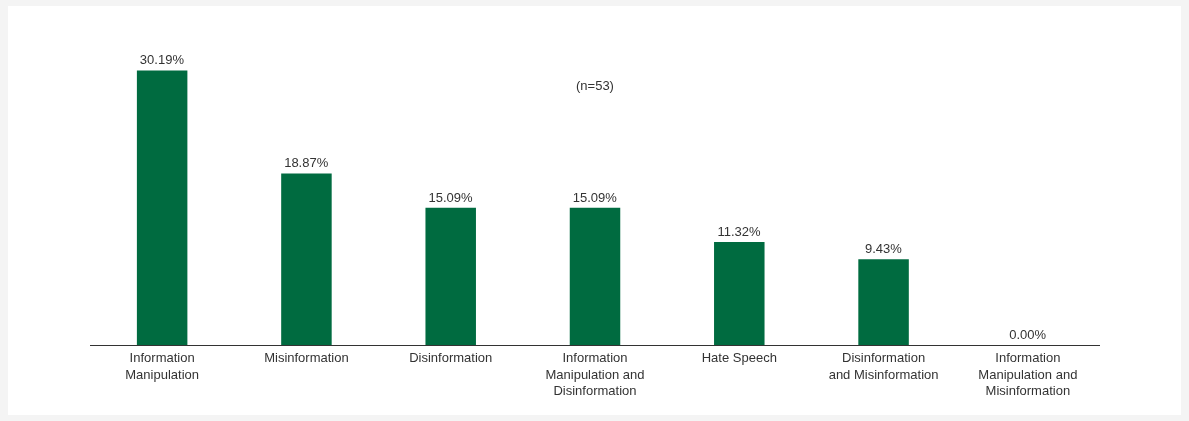  I want to click on x-tick-label: Information Manipulation and Misinformation, so click(1028, 374).